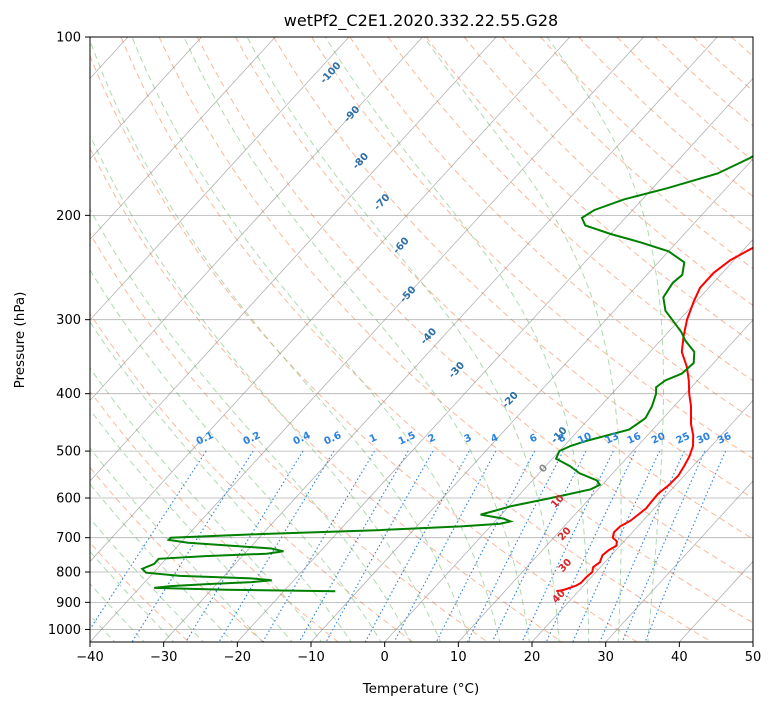  I want to click on mixing-ratio-label: 1, so click(373, 438).